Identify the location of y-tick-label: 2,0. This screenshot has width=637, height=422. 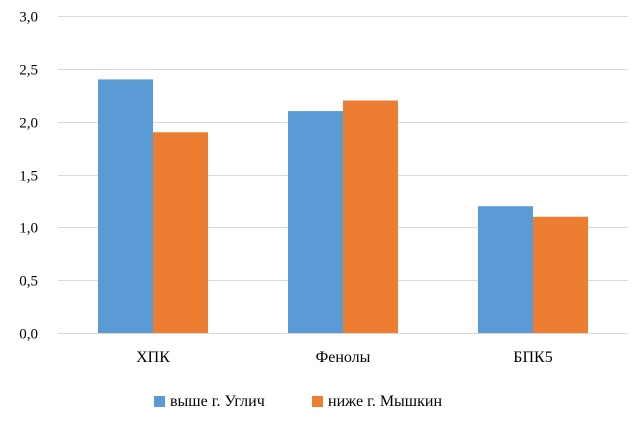
(28, 124).